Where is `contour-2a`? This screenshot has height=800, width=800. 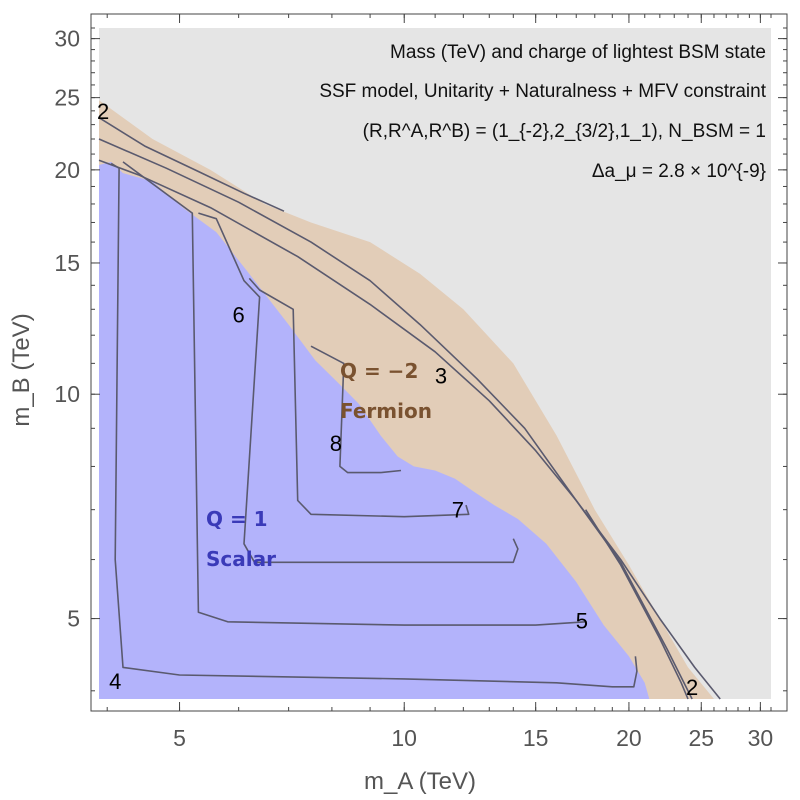 contour-2a is located at coordinates (191, 164).